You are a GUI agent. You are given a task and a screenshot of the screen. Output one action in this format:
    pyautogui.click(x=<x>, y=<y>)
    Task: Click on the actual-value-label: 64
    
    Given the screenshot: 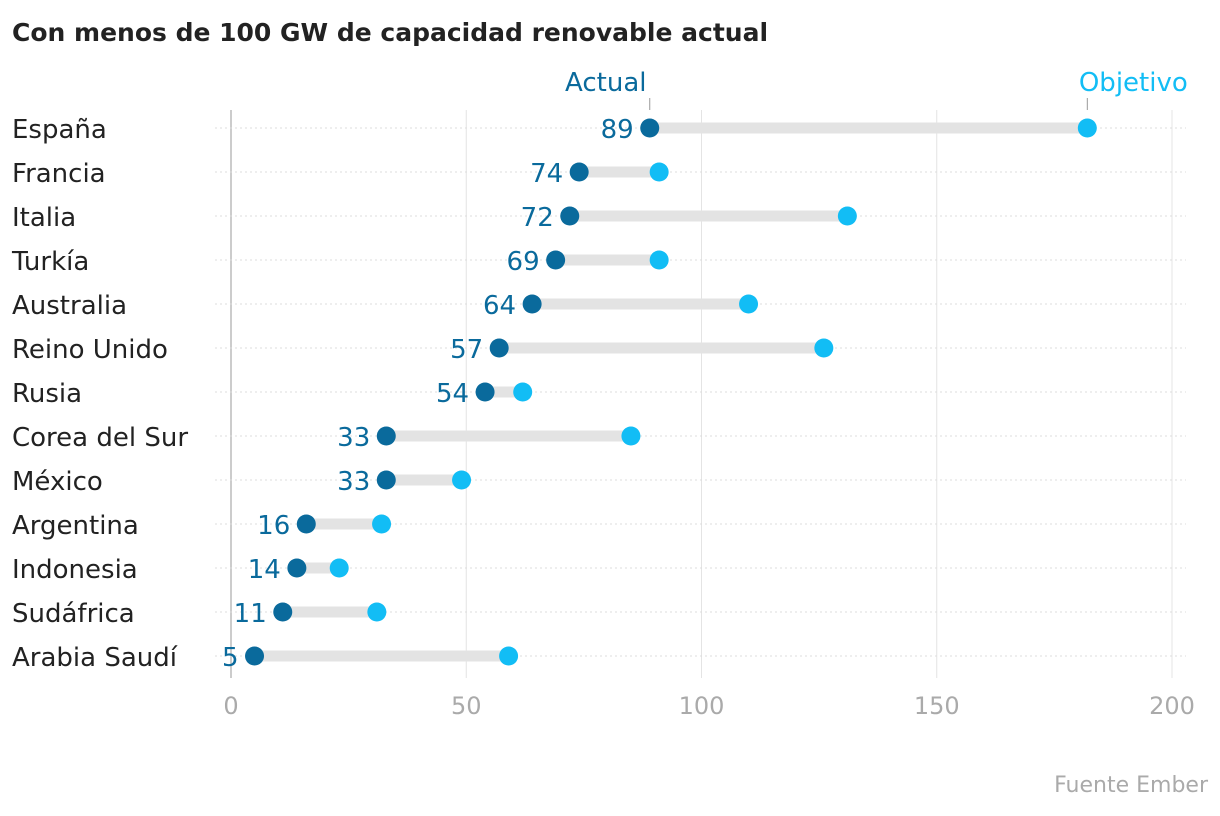 What is the action you would take?
    pyautogui.click(x=499, y=306)
    